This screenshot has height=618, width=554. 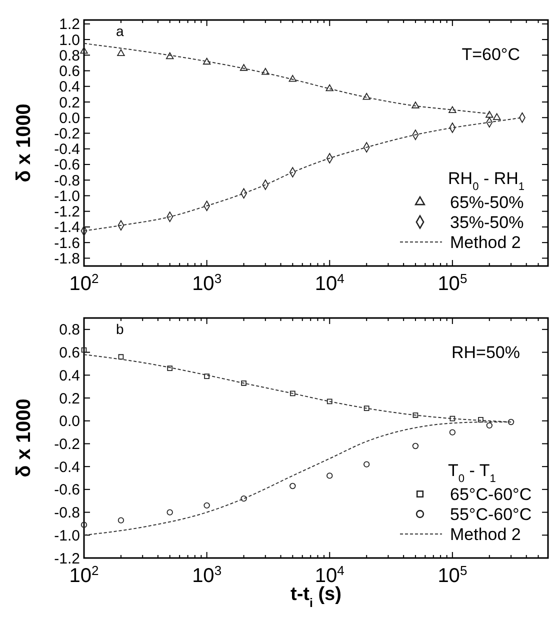 I want to click on y-tick-label: 1.0, so click(x=69, y=40).